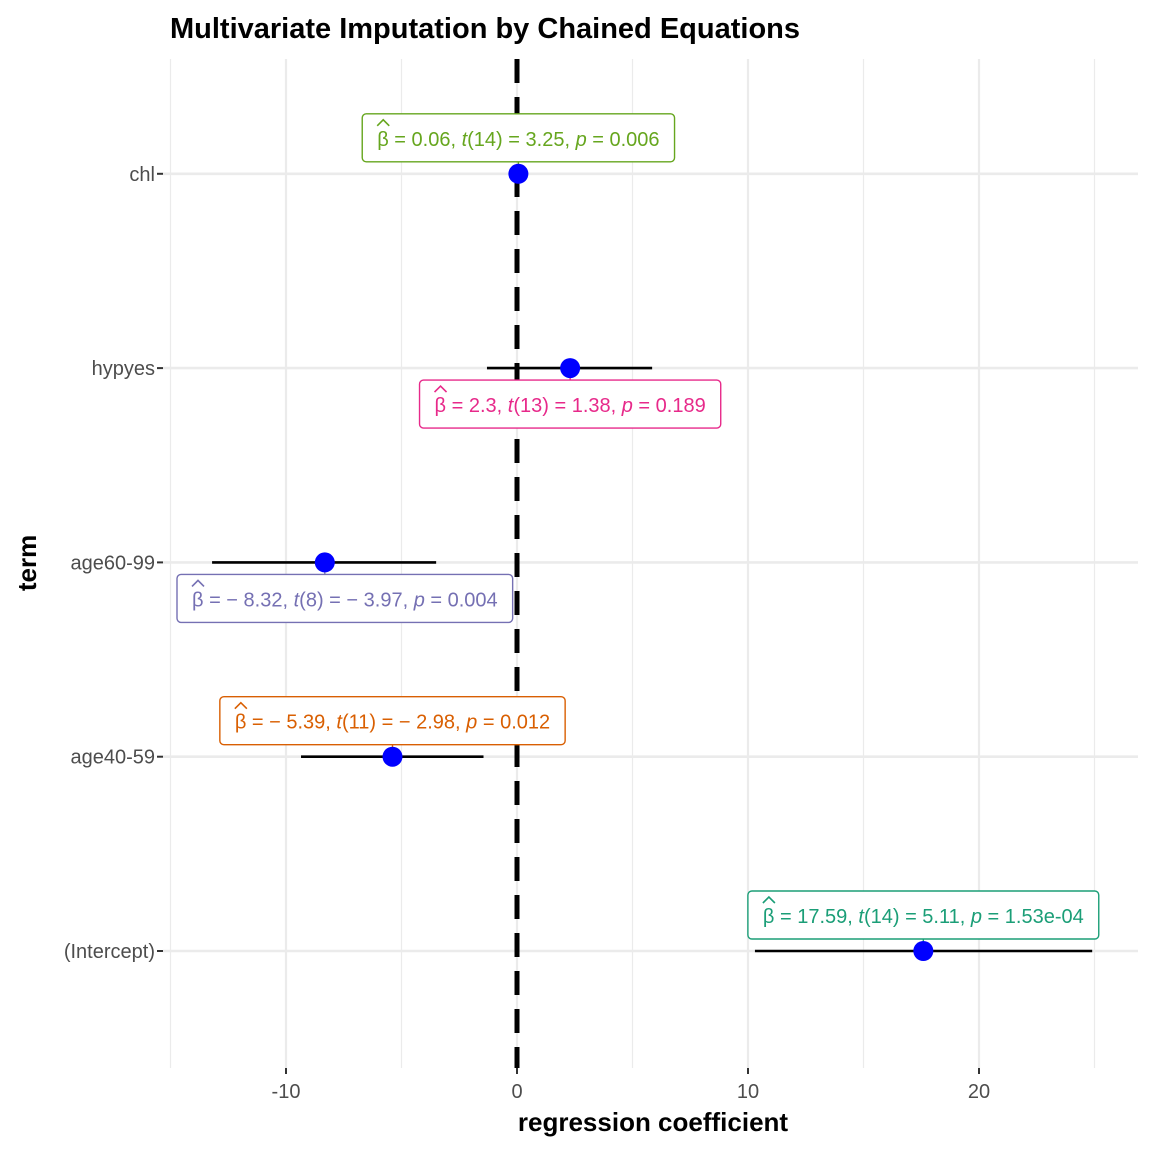 The height and width of the screenshot is (1152, 1152). What do you see at coordinates (461, 600) in the screenshot?
I see `annotation-text-part: = 0.004` at bounding box center [461, 600].